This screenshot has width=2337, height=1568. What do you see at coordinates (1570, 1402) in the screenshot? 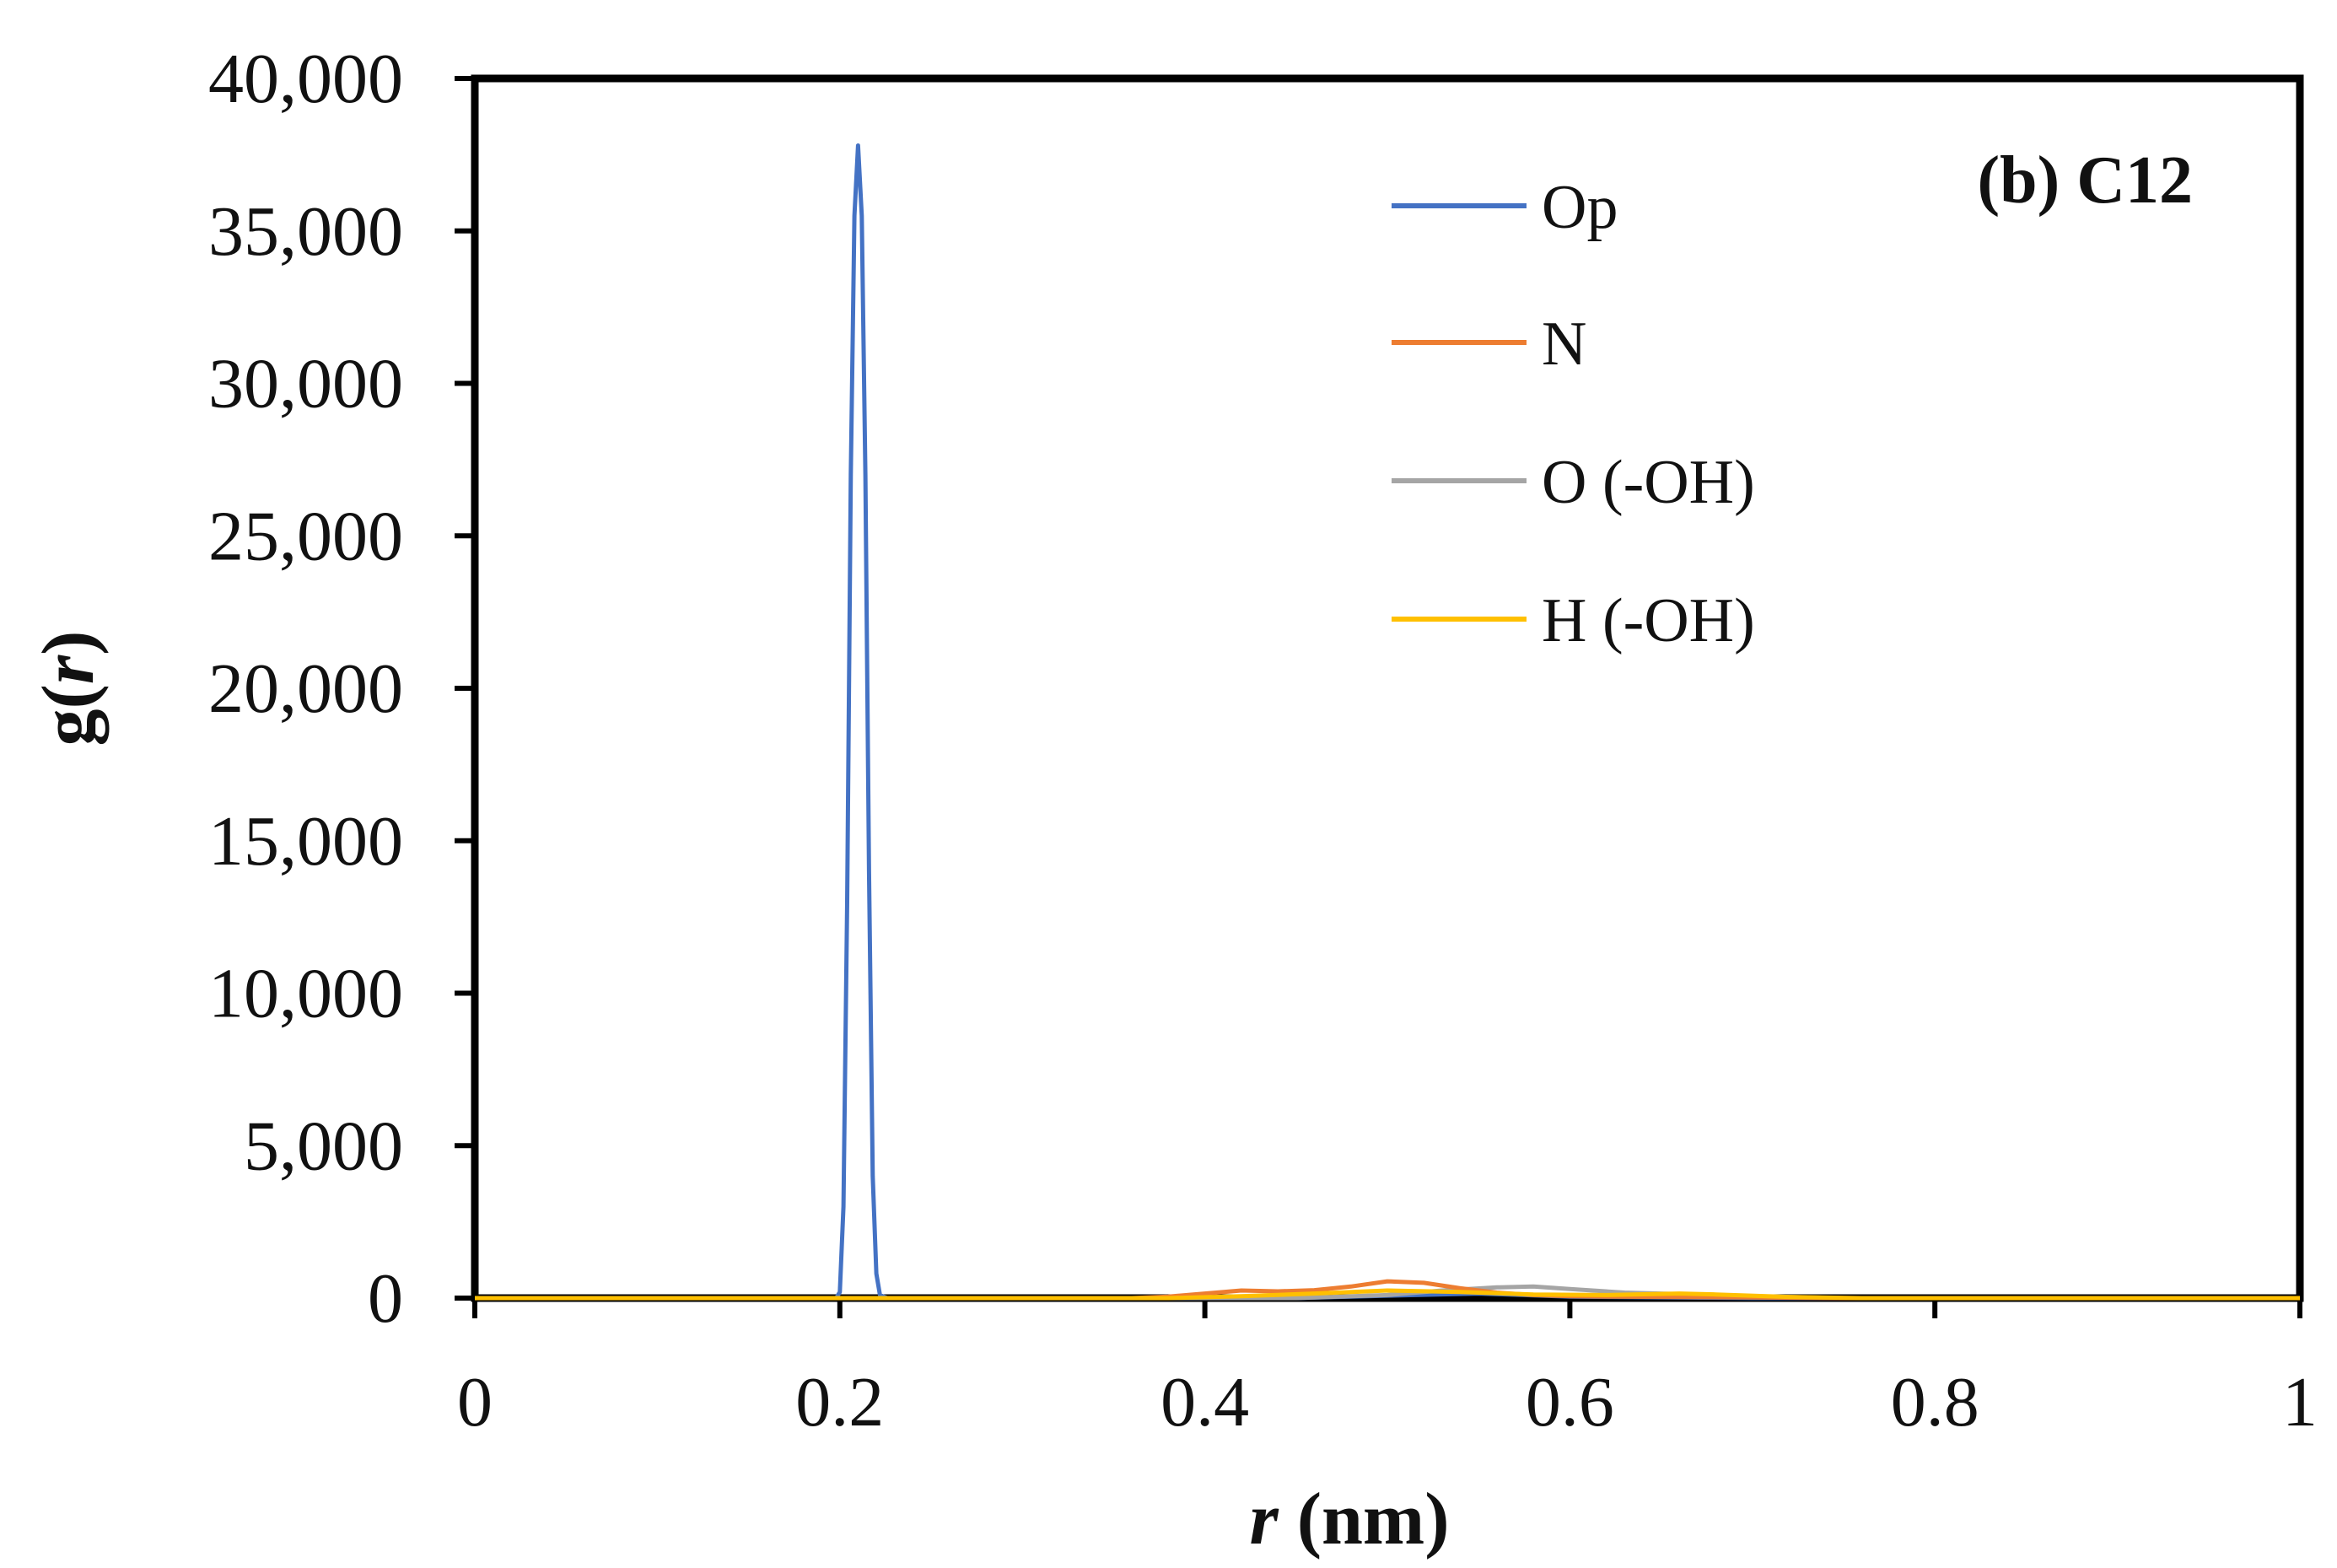
I see `x-tick-label: 0.6` at bounding box center [1570, 1402].